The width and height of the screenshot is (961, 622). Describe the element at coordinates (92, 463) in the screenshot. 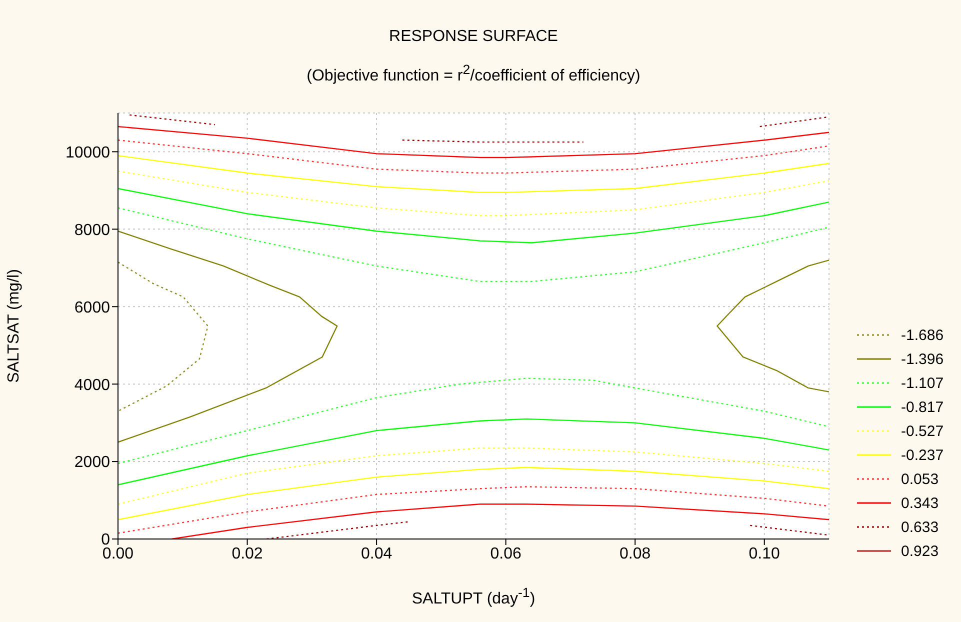

I see `y-tick-label: 2000` at that location.